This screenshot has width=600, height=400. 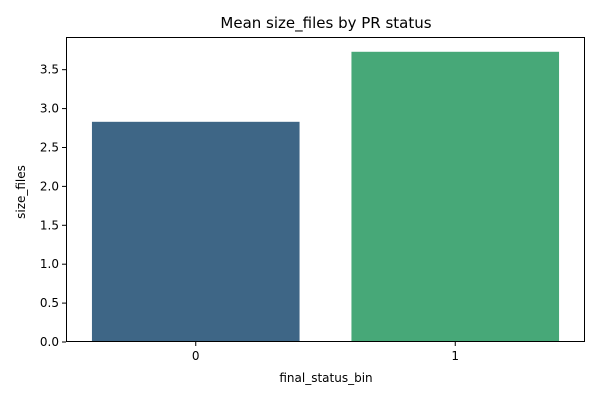 I want to click on x-tick-label-0: 0, so click(x=196, y=356).